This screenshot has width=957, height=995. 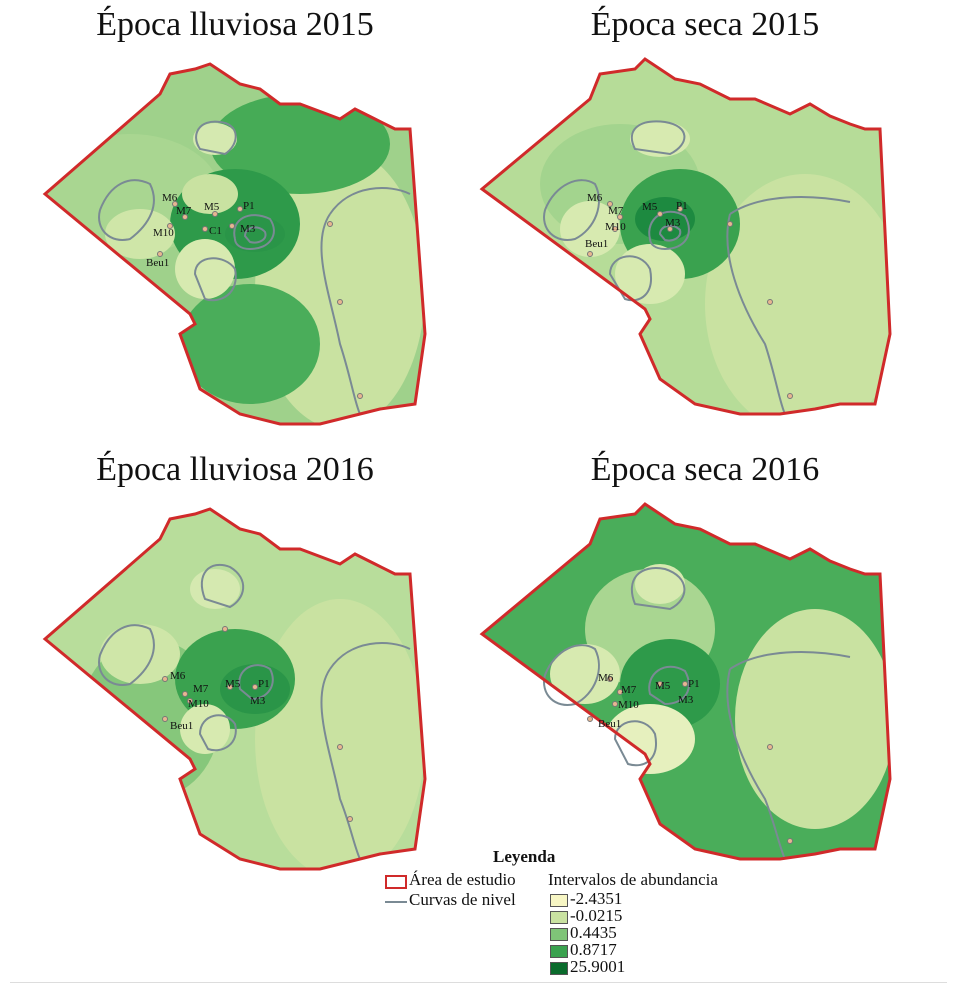 What do you see at coordinates (593, 932) in the screenshot?
I see `interval-label-3: 0.4435` at bounding box center [593, 932].